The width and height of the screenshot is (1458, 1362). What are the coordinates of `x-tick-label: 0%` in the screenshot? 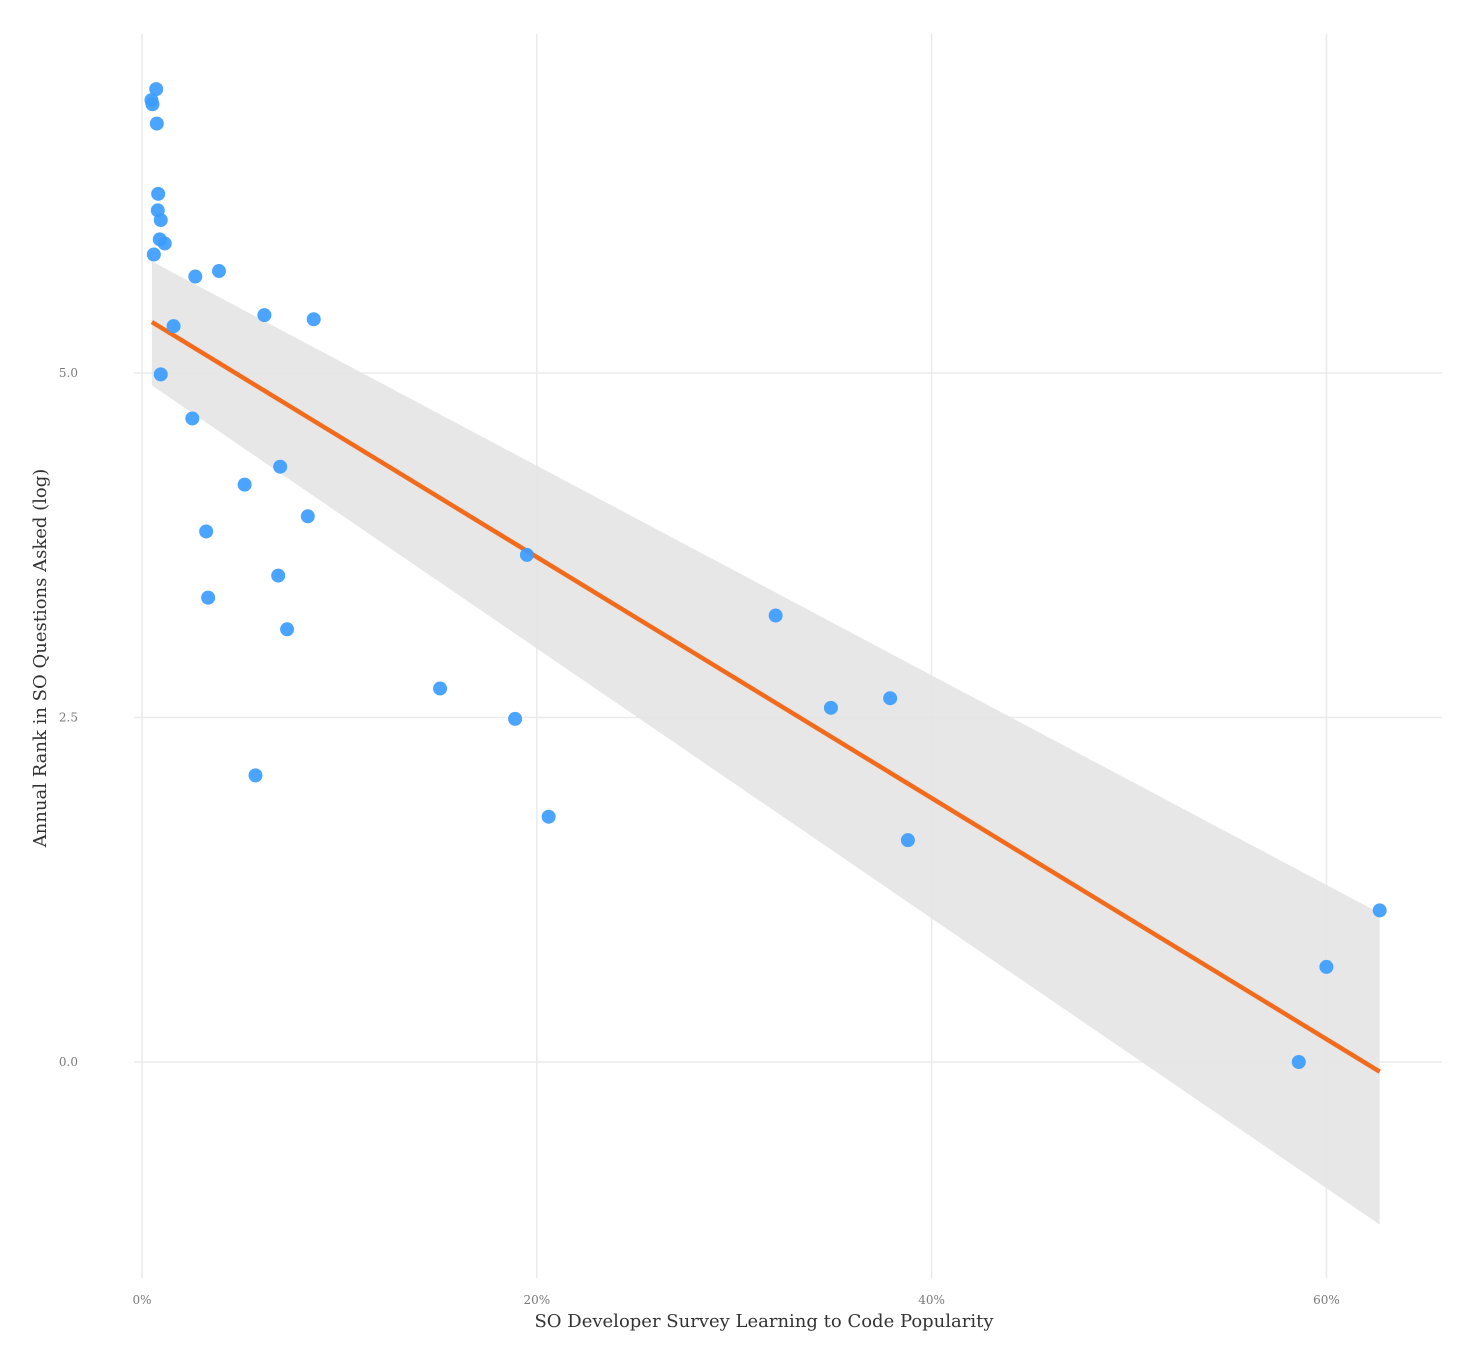 It's located at (141, 1300).